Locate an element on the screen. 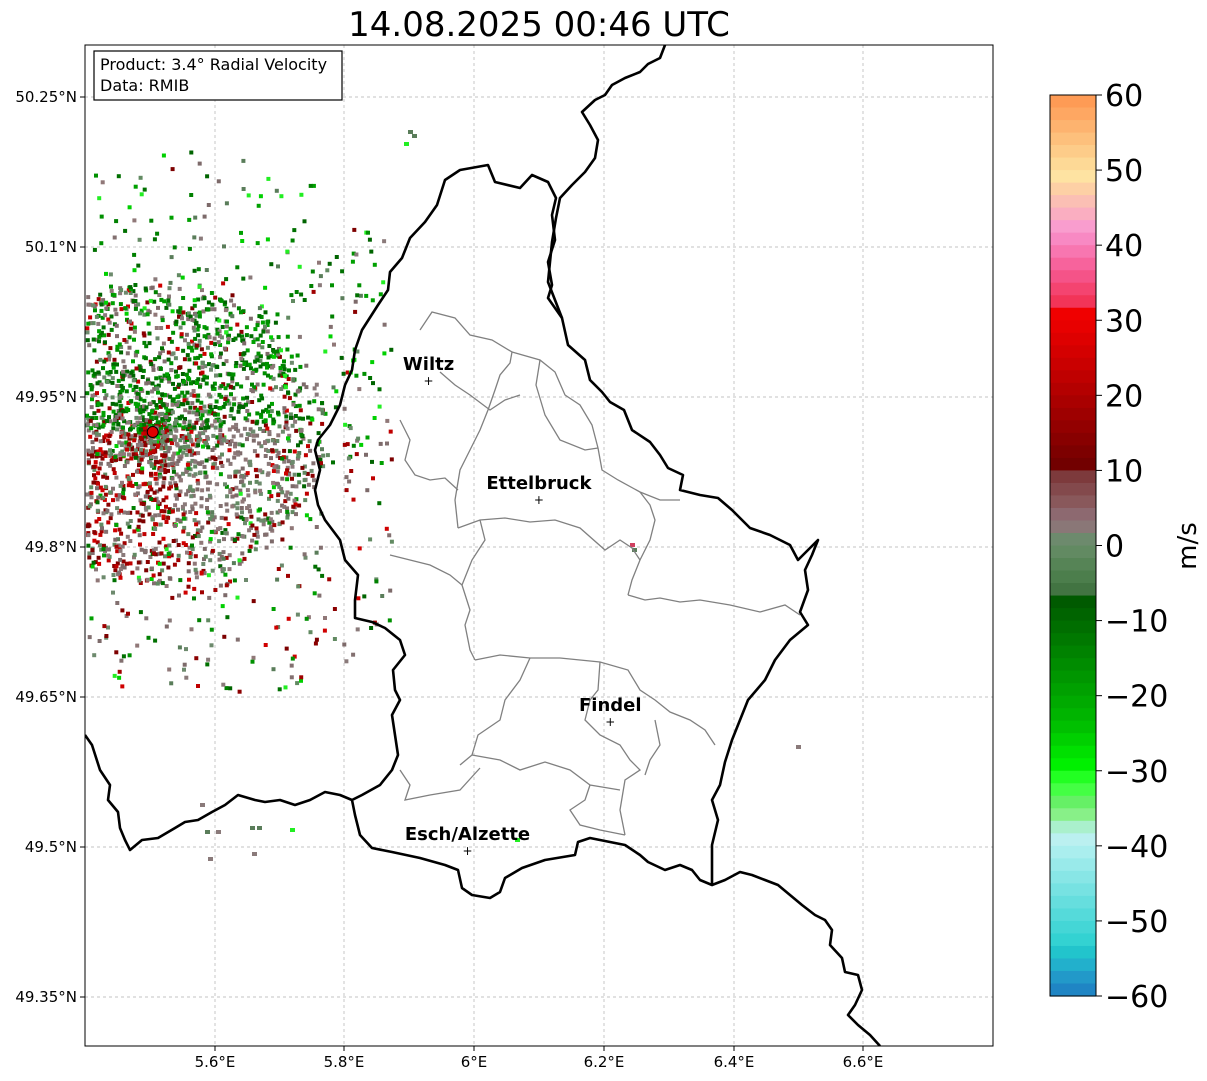  city-markers: +Wiltz+Ettelbruck+Findel+Esch/Alzette is located at coordinates (522, 606).